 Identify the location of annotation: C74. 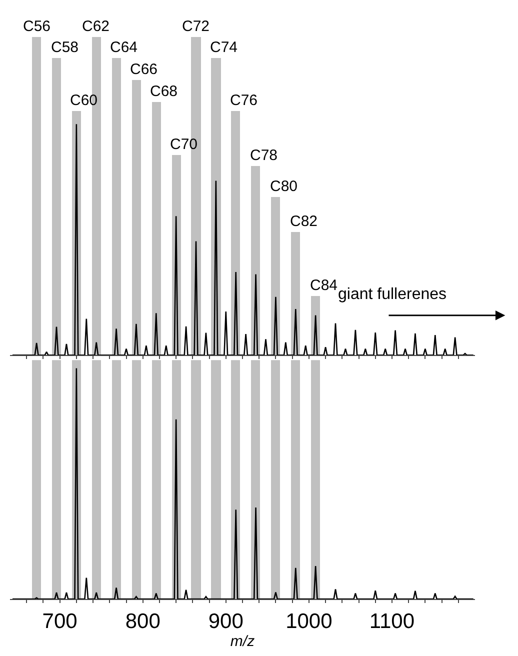
(224, 47).